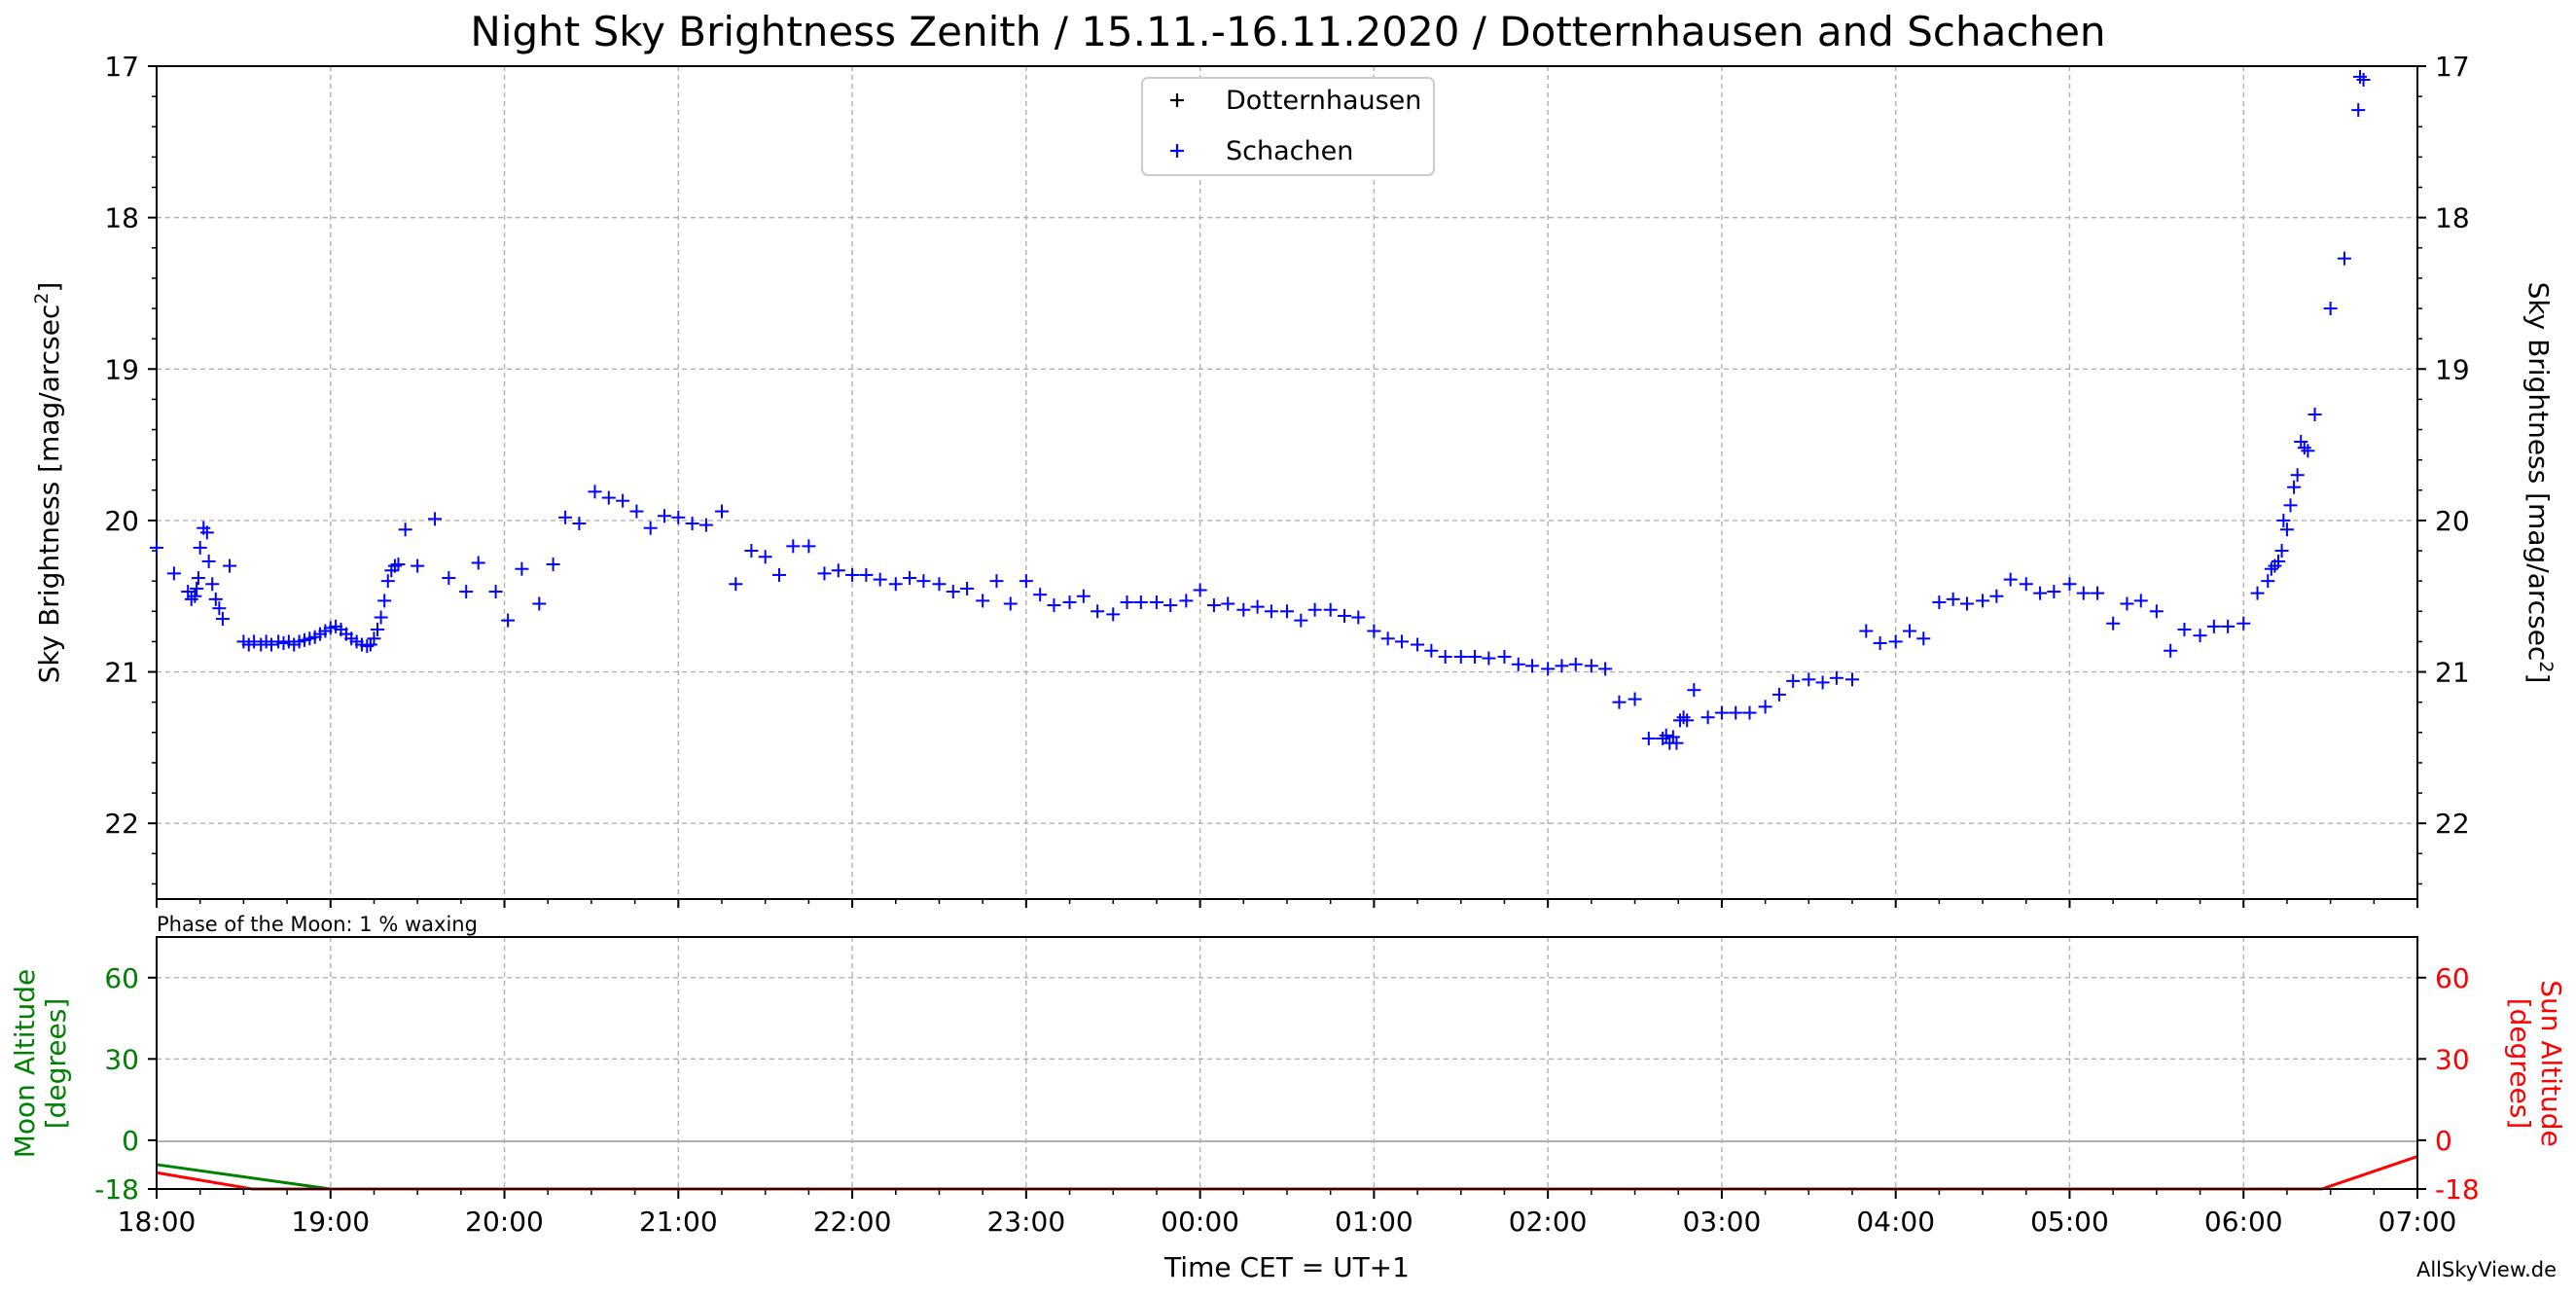 This screenshot has height=1297, width=2576. Describe the element at coordinates (2069, 1222) in the screenshot. I see `x-tick-label: 05:00` at that location.